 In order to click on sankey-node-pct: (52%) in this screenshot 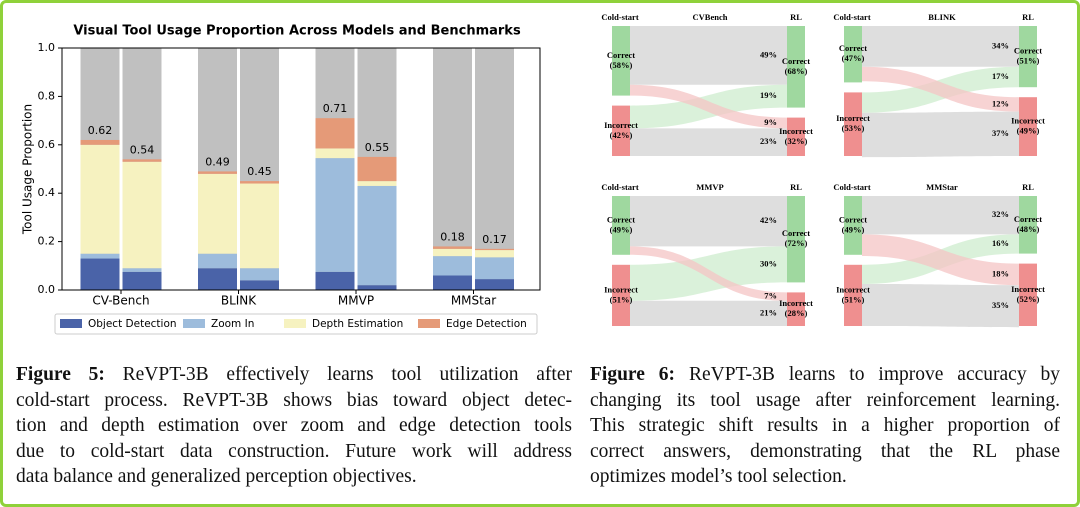, I will do `click(1028, 299)`.